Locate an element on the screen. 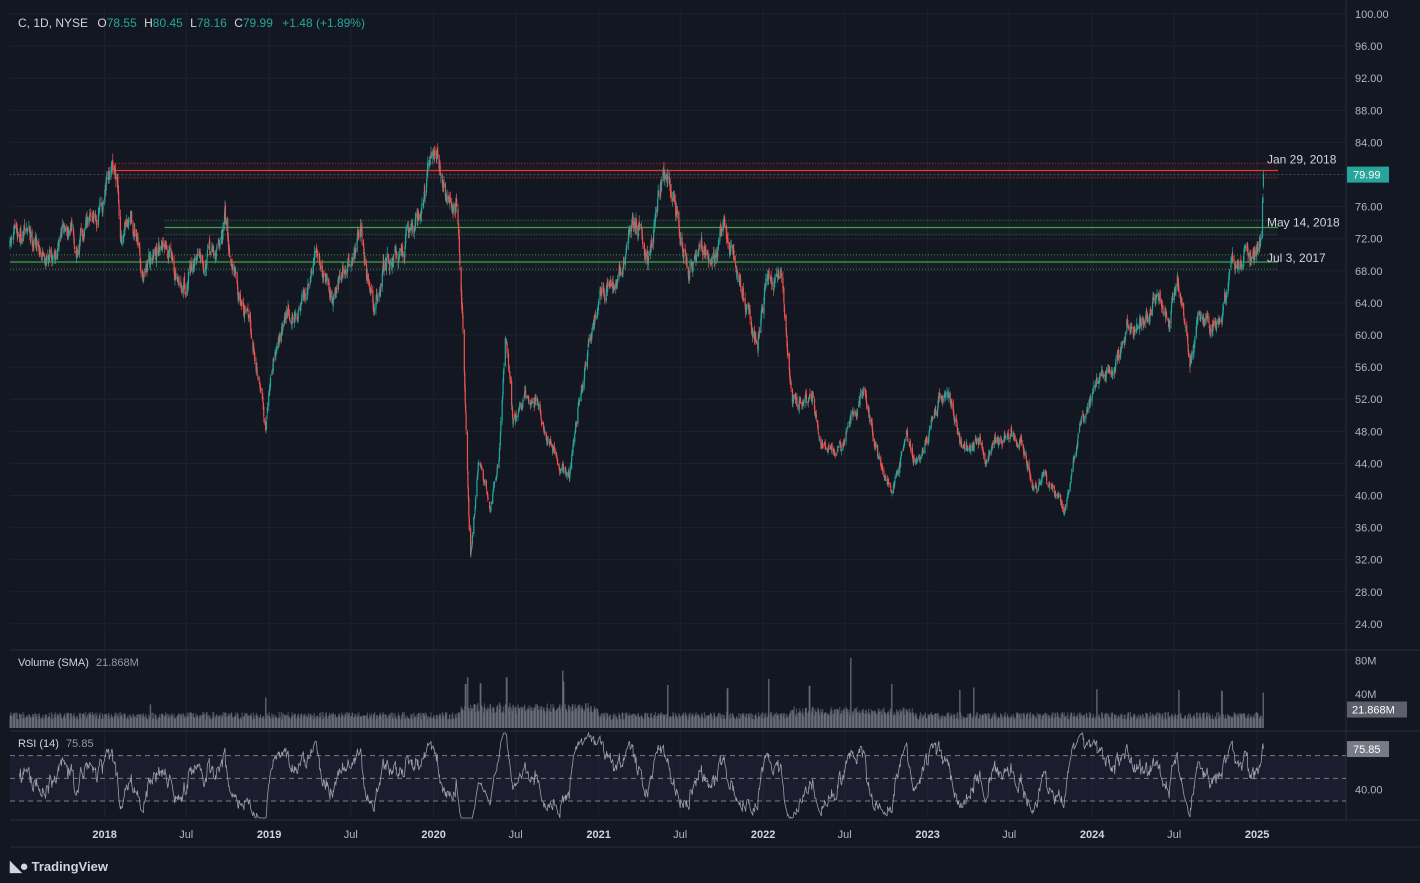 Image resolution: width=1420 pixels, height=883 pixels. price-tick-label: 44.00 is located at coordinates (1369, 464).